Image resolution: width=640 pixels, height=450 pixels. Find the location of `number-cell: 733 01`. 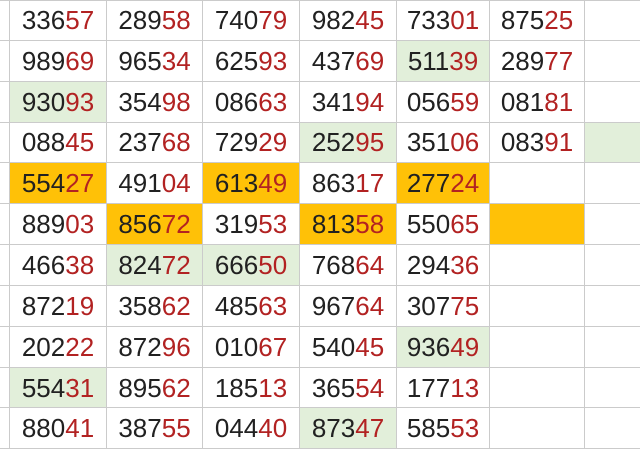

number-cell: 733 01 is located at coordinates (443, 20).